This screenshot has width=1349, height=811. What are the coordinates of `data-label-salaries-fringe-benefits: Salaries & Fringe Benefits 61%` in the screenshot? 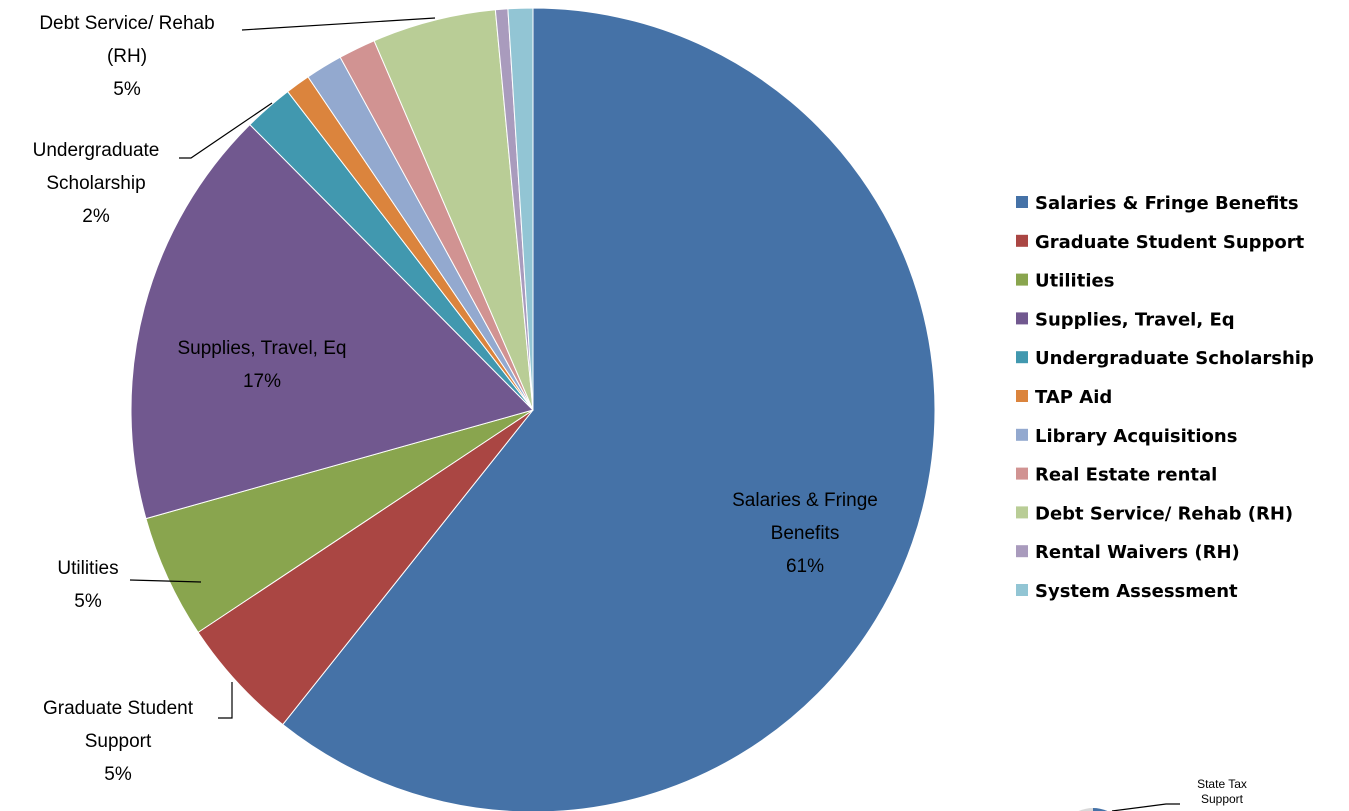 It's located at (805, 533).